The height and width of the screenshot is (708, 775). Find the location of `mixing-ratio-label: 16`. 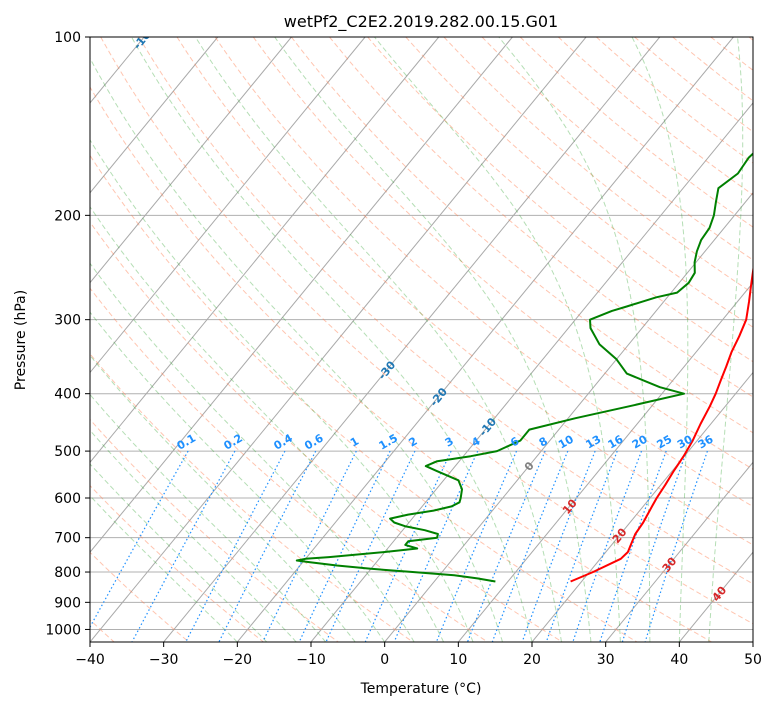

mixing-ratio-label: 16 is located at coordinates (616, 441).